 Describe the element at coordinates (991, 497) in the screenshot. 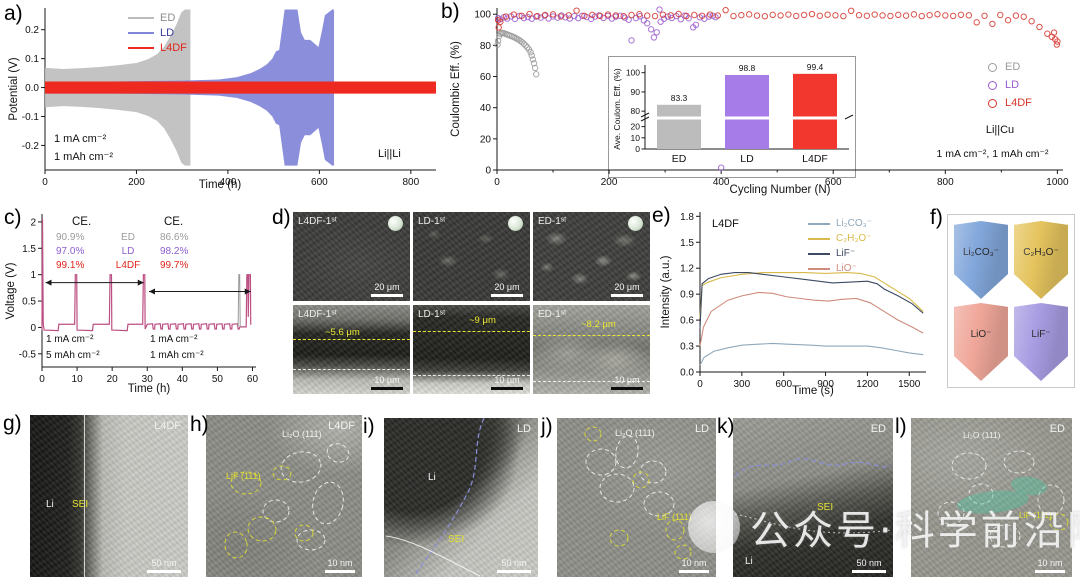

I see `tem-l-ed-hrtem: ED Li₂O (111) LiF (111) 10 nm` at that location.